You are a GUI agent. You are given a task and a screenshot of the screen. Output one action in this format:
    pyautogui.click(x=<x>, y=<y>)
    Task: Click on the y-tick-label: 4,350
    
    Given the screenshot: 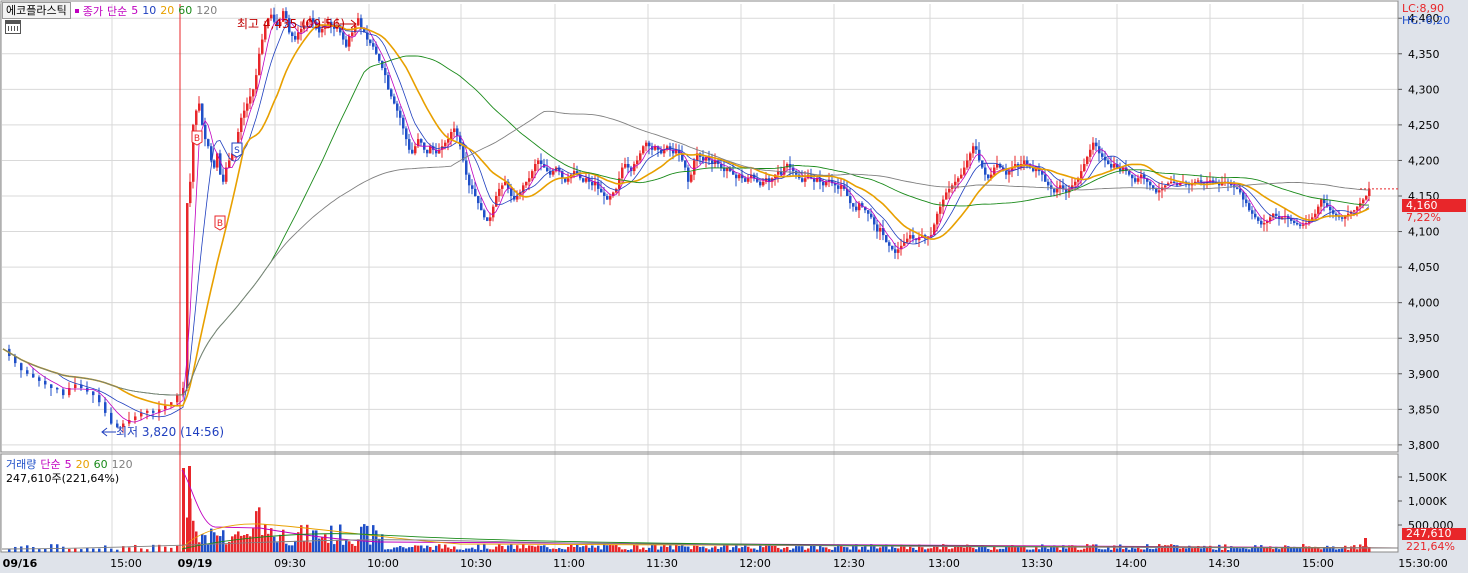 What is the action you would take?
    pyautogui.click(x=1424, y=54)
    